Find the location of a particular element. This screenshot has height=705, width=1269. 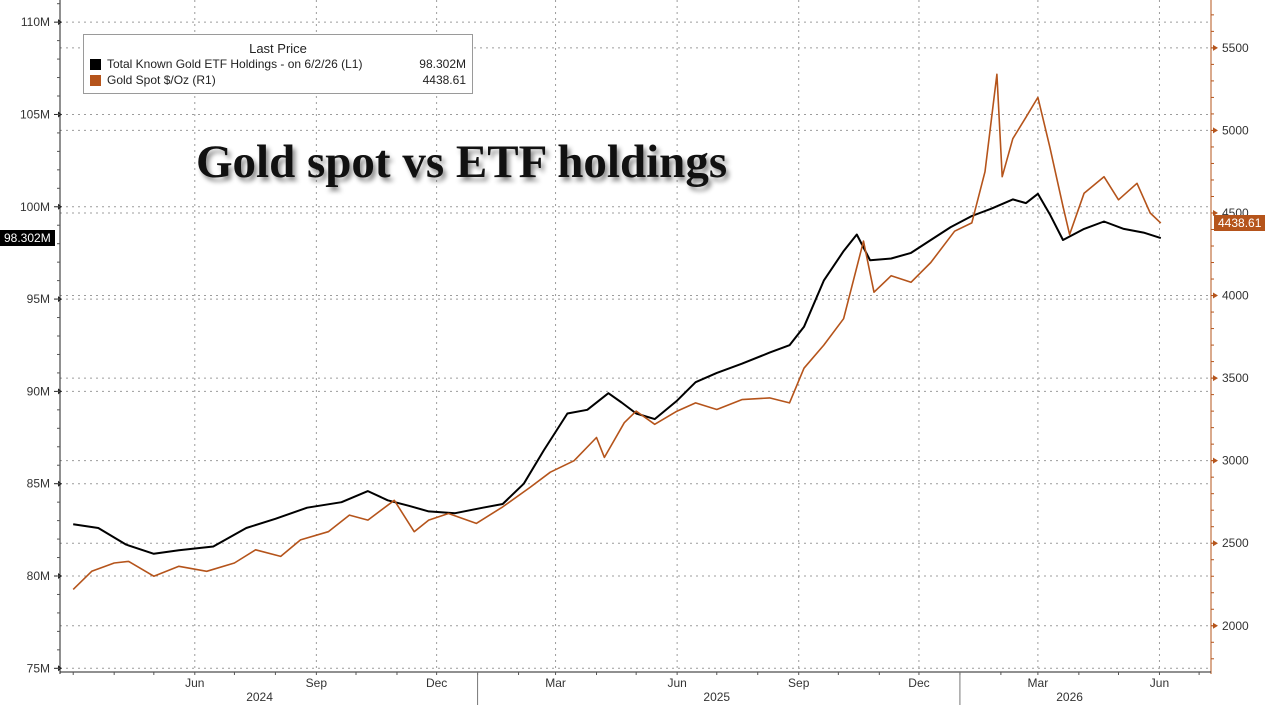

legend-value: 4438.61 is located at coordinates (444, 80).